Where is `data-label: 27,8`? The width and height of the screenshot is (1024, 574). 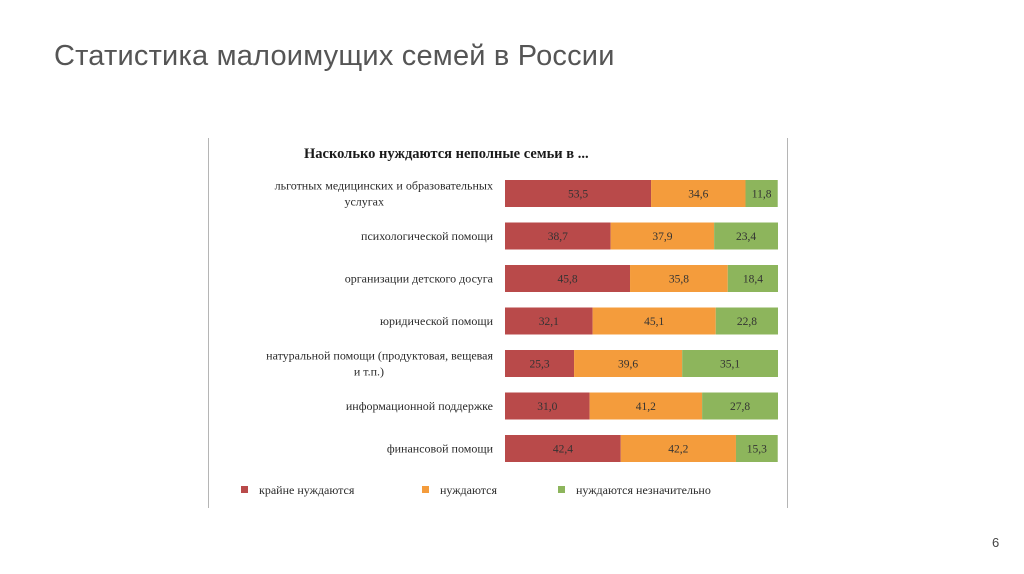
data-label: 27,8 is located at coordinates (740, 407).